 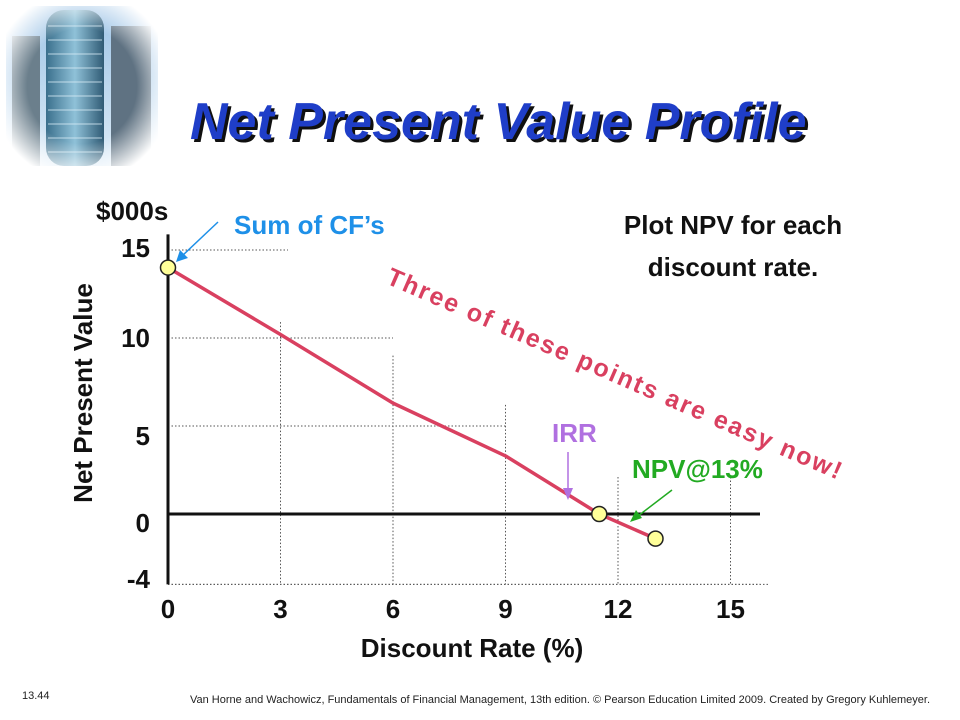 What do you see at coordinates (618, 609) in the screenshot?
I see `x-tick-label-12: 12` at bounding box center [618, 609].